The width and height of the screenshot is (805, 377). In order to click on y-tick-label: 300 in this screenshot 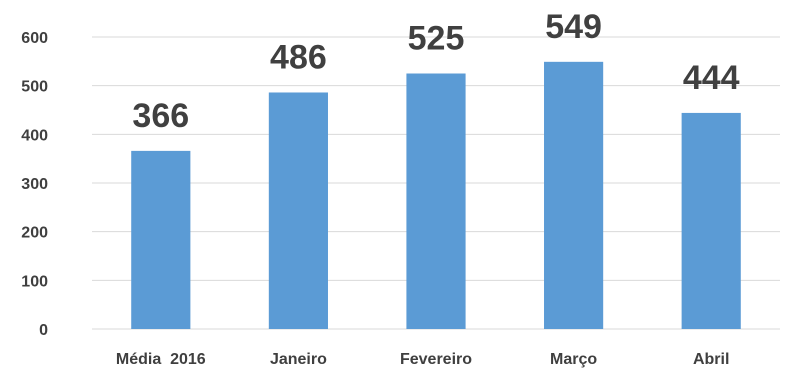, I will do `click(34, 184)`.